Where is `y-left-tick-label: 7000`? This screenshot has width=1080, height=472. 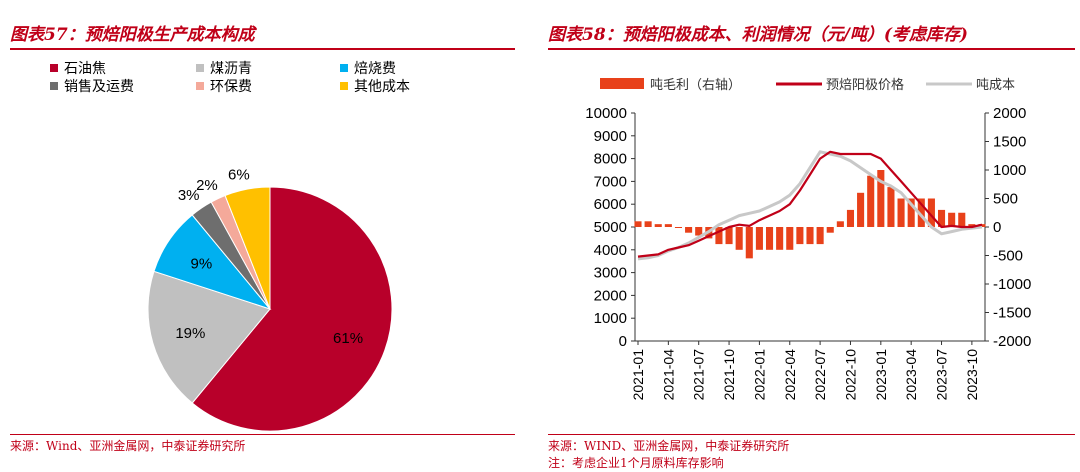
y-left-tick-label: 7000 is located at coordinates (610, 181).